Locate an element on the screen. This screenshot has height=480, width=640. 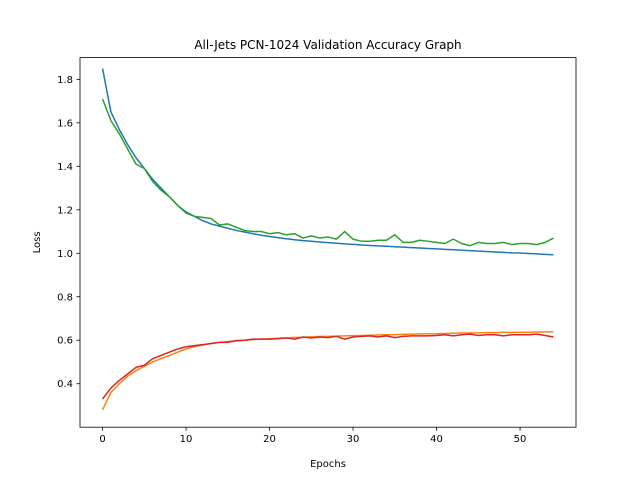
y-tick-label: 1.8 is located at coordinates (65, 80).